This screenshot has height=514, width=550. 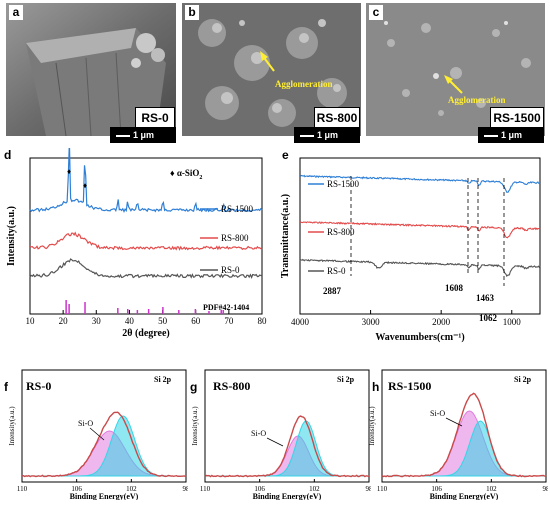 I want to click on xps-h-tick-label-110: 110, so click(x=382, y=489).